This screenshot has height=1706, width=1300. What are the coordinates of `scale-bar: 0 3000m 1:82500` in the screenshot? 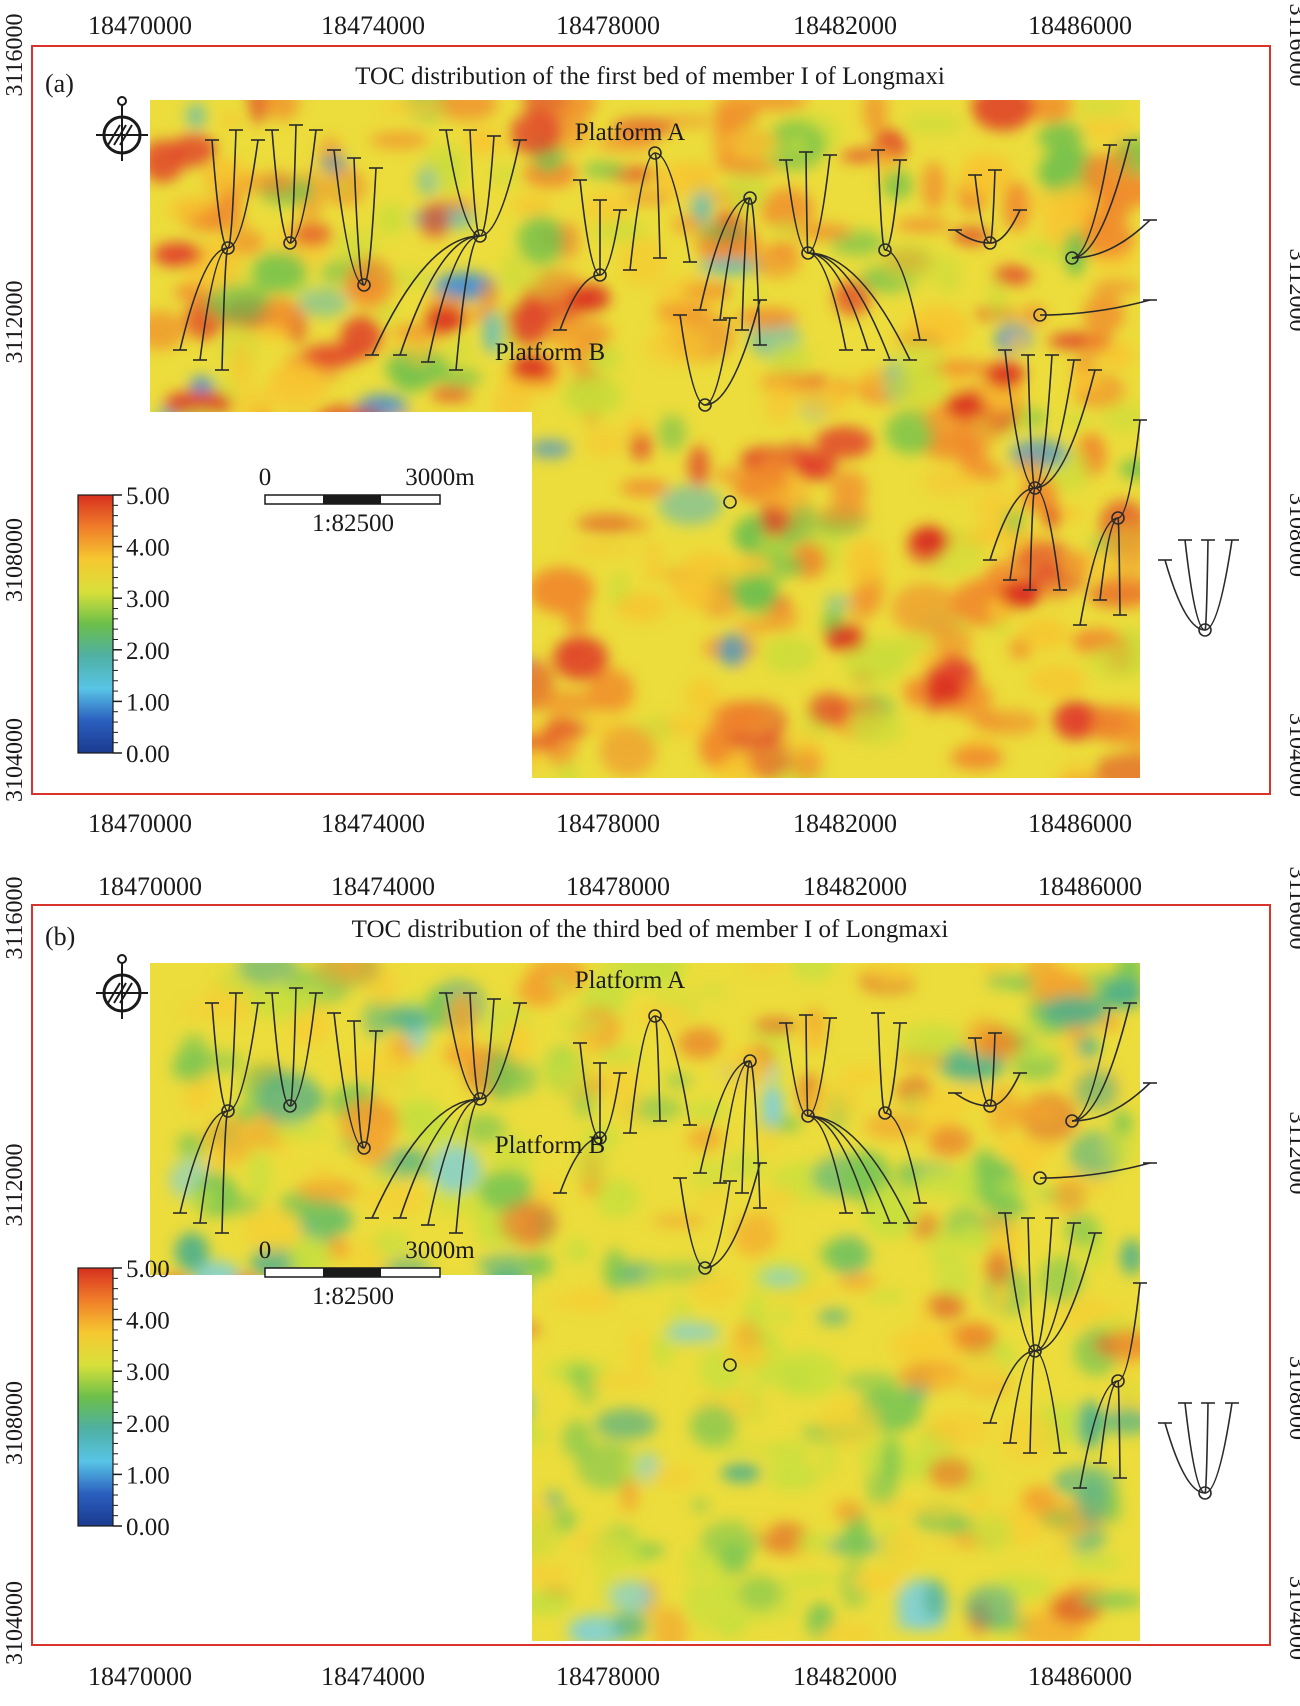 It's located at (367, 500).